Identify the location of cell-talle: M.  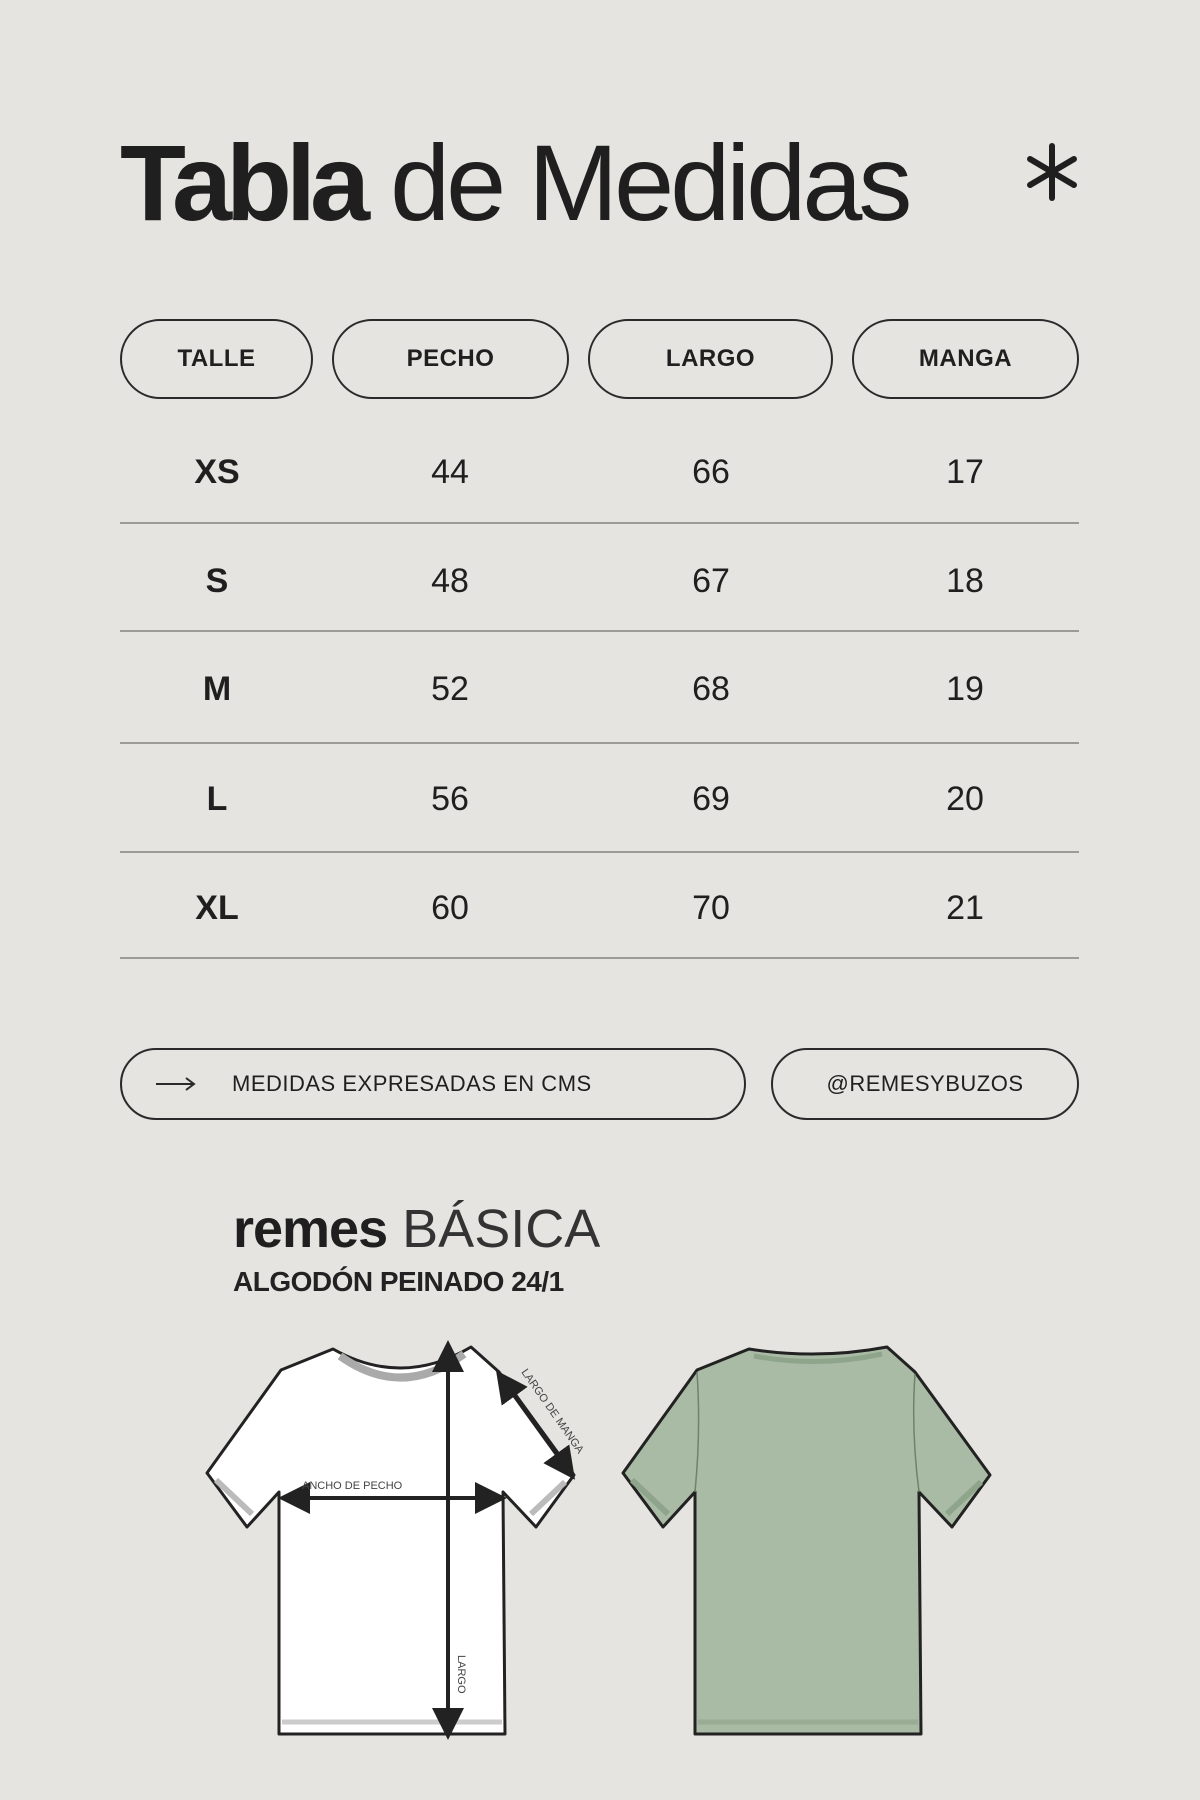
(217, 689).